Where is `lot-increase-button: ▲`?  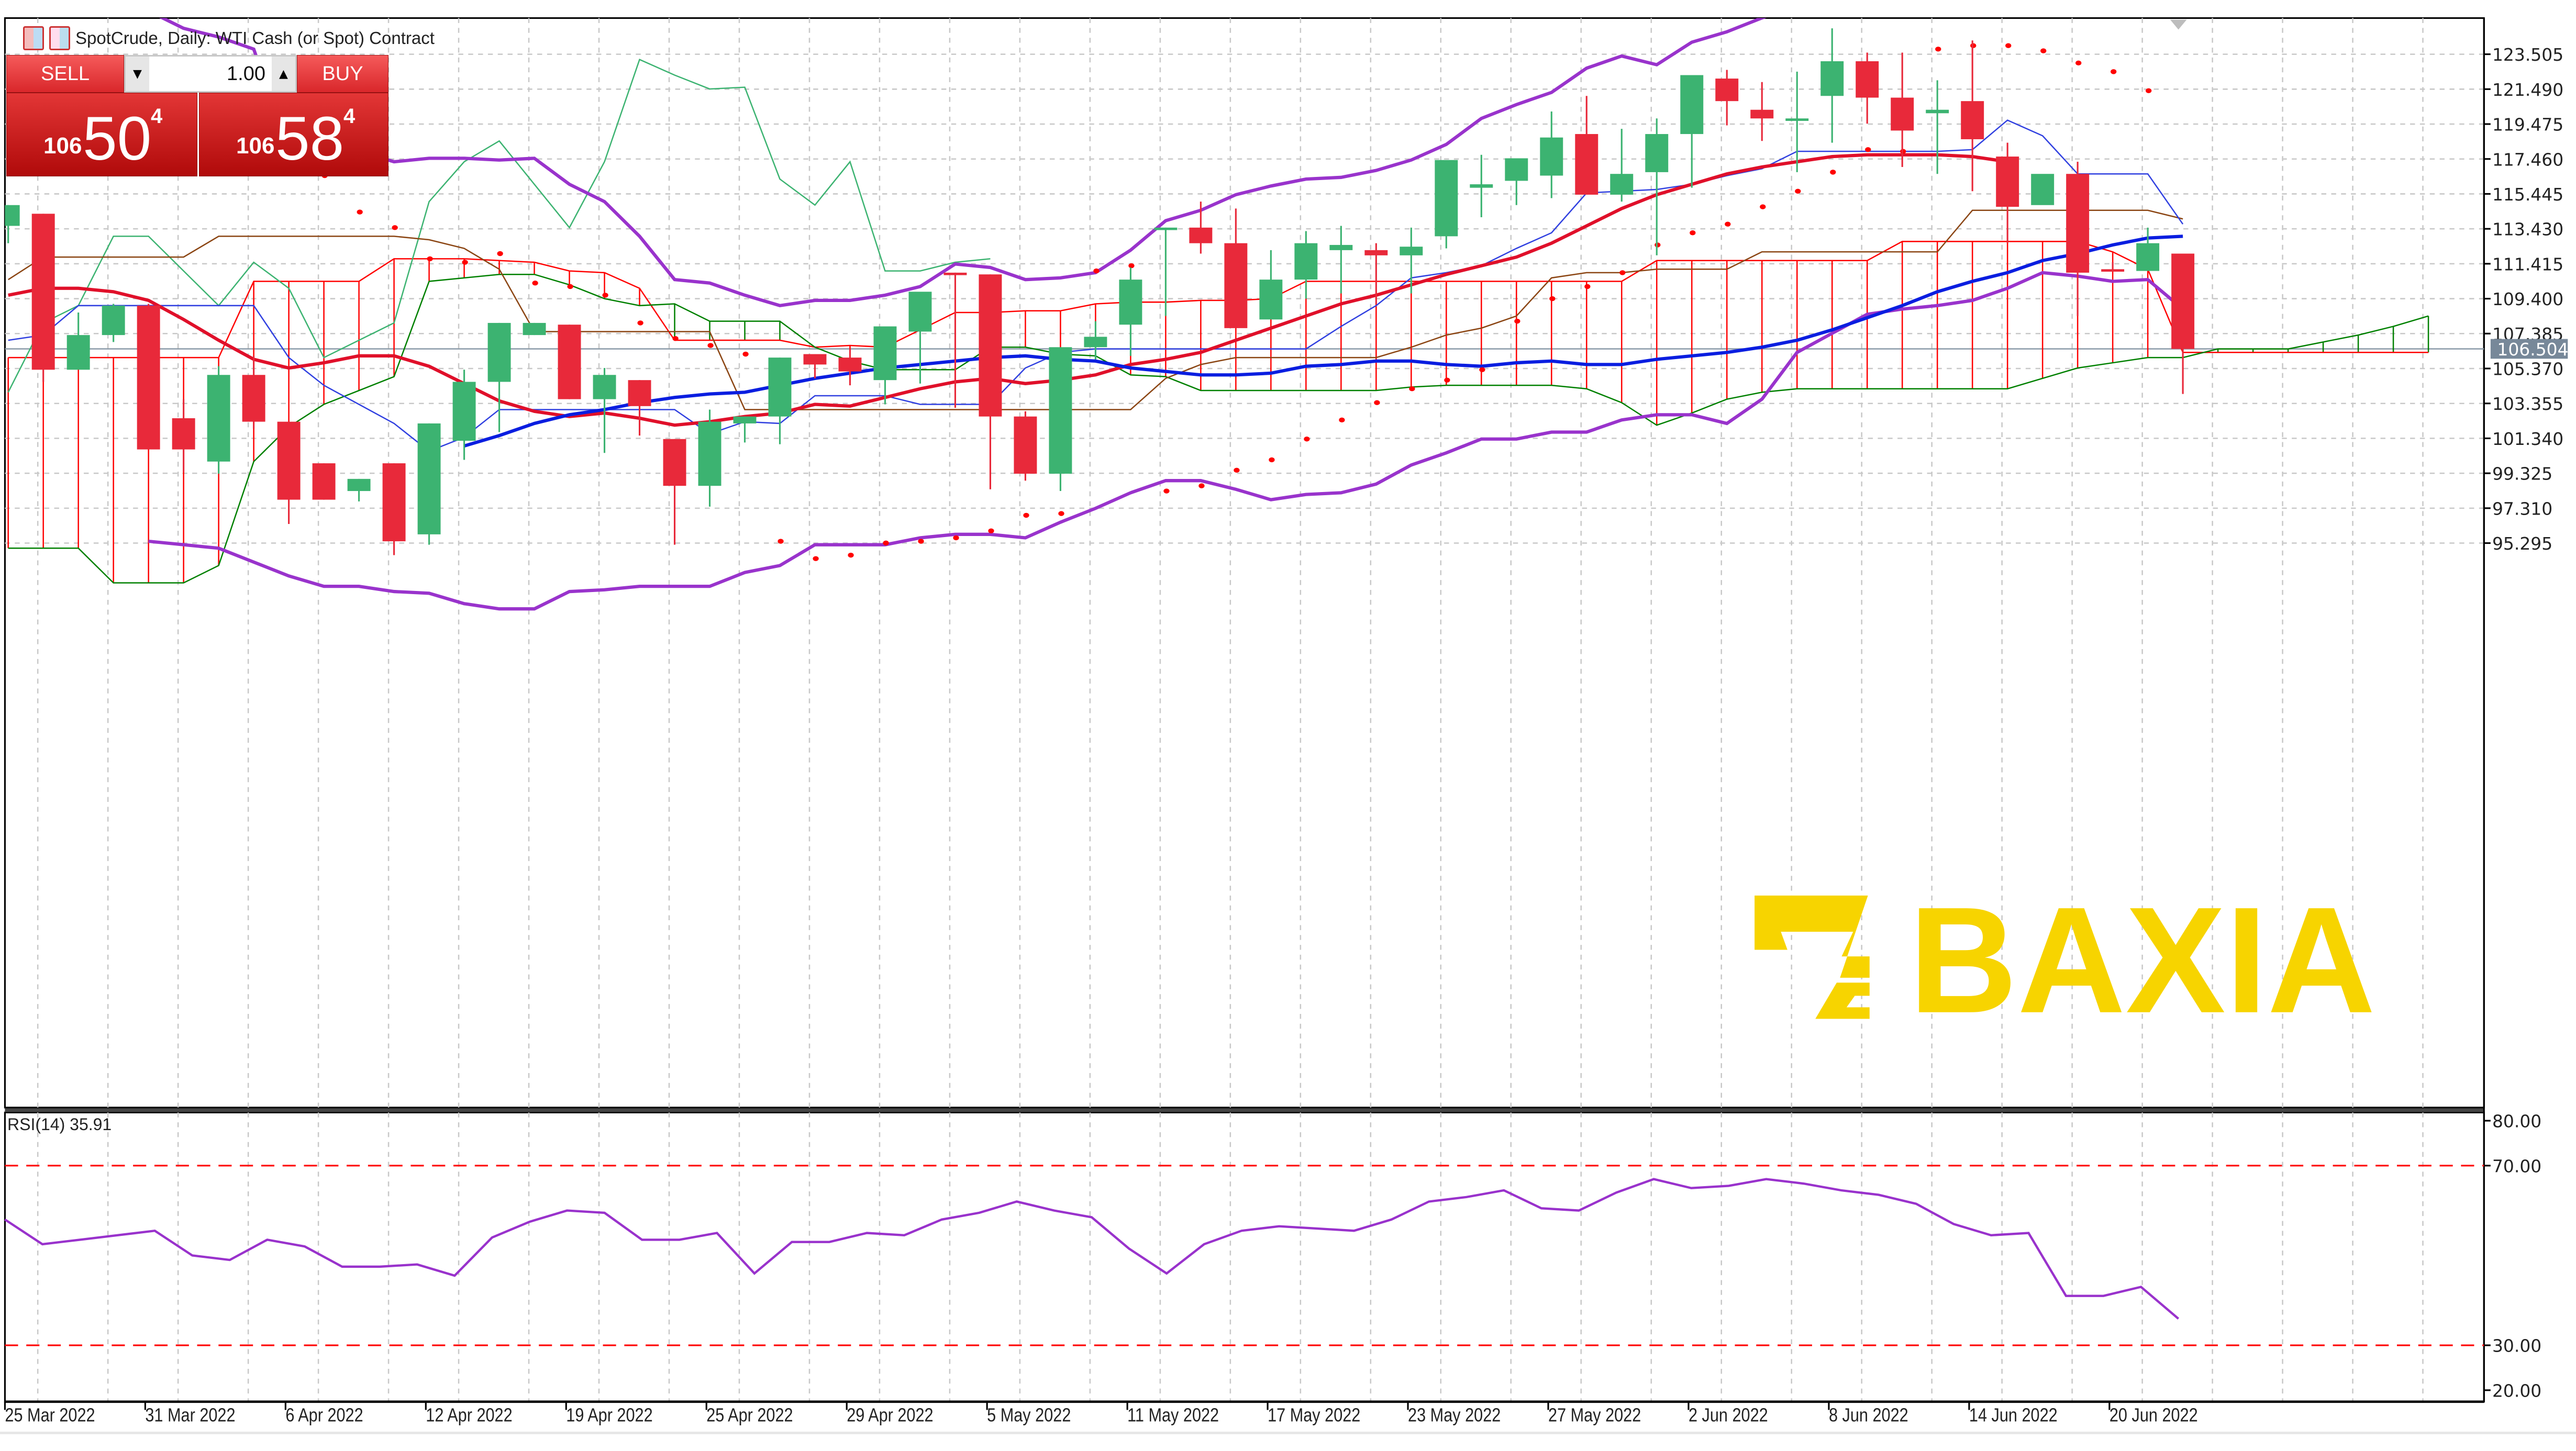
lot-increase-button: ▲ is located at coordinates (283, 74).